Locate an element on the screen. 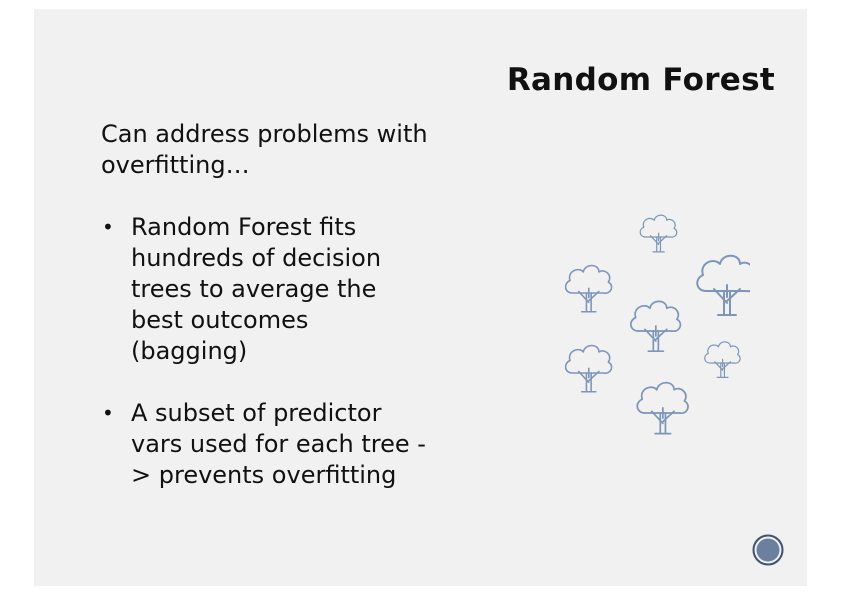 Image resolution: width=841 pixels, height=595 pixels. slide-nav-button is located at coordinates (768, 550).